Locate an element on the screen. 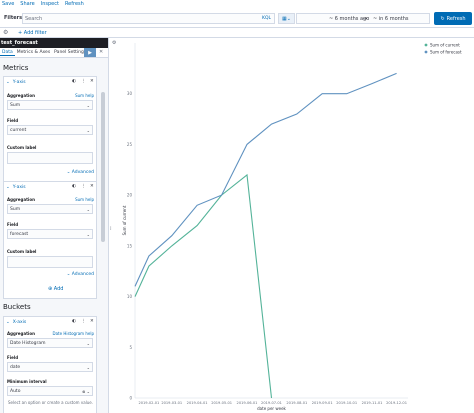  refresh-button: ↻ Refresh is located at coordinates (453, 18).